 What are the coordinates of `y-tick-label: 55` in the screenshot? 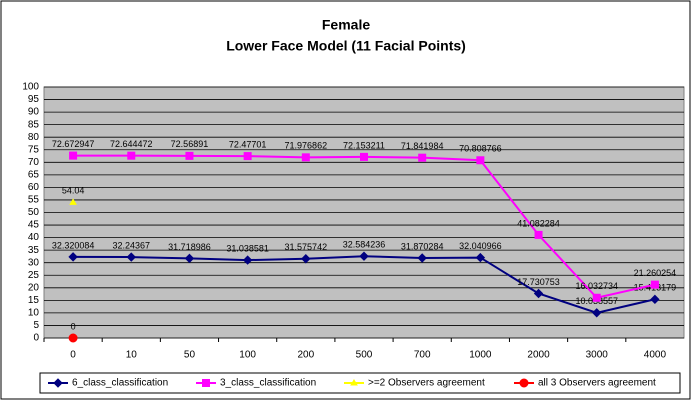 It's located at (34, 200).